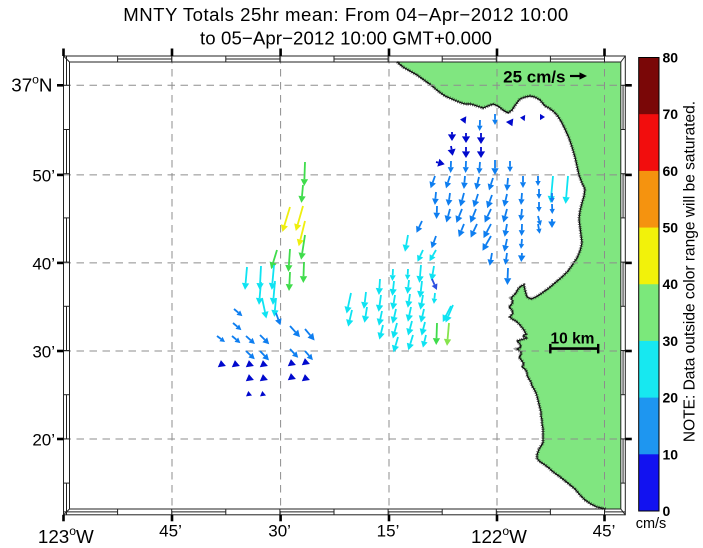 The image size is (703, 548). I want to click on svg-text: 40, so click(671, 284).